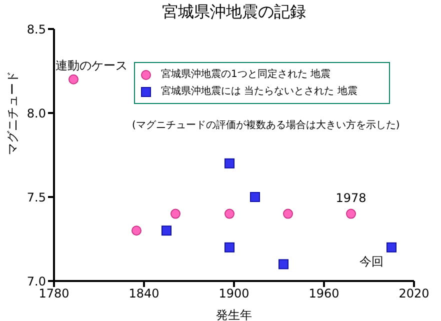 This screenshot has height=321, width=441. What do you see at coordinates (92, 65) in the screenshot?
I see `annotation: 連動のケース` at bounding box center [92, 65].